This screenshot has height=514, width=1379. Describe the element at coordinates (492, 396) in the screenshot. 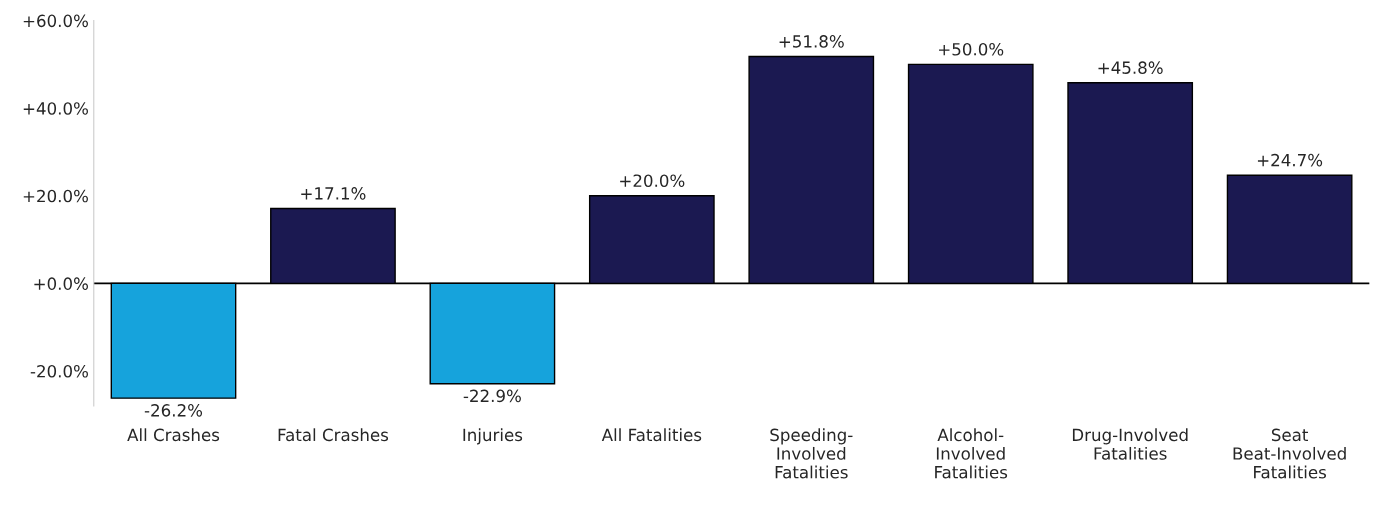

I see `data-label: -22.9%` at that location.